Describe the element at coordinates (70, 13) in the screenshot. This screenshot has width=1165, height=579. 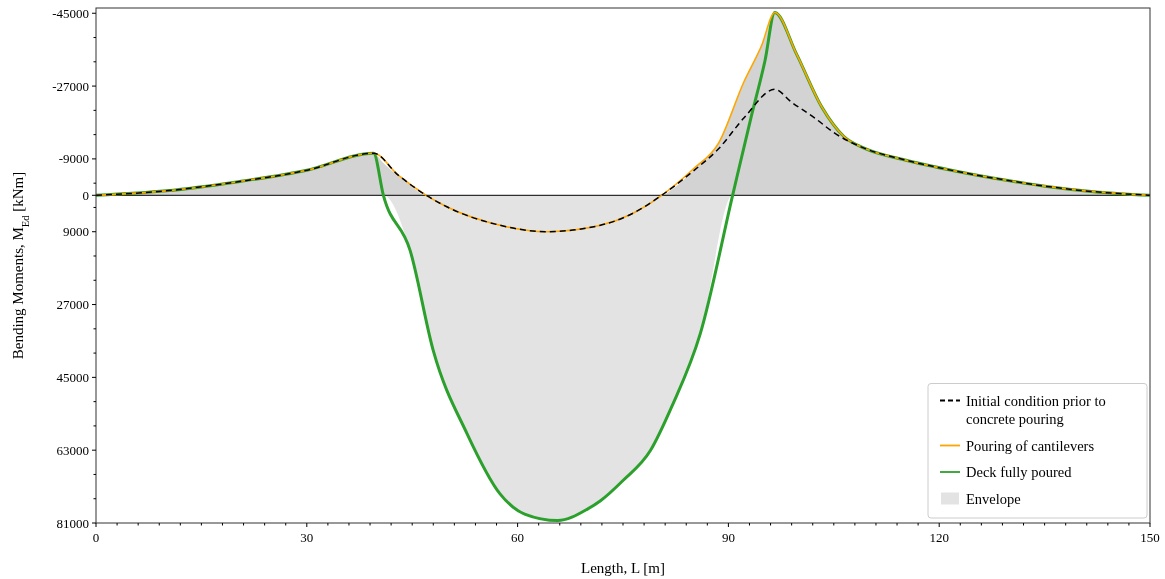
I see `y-tick-label: -45000` at that location.